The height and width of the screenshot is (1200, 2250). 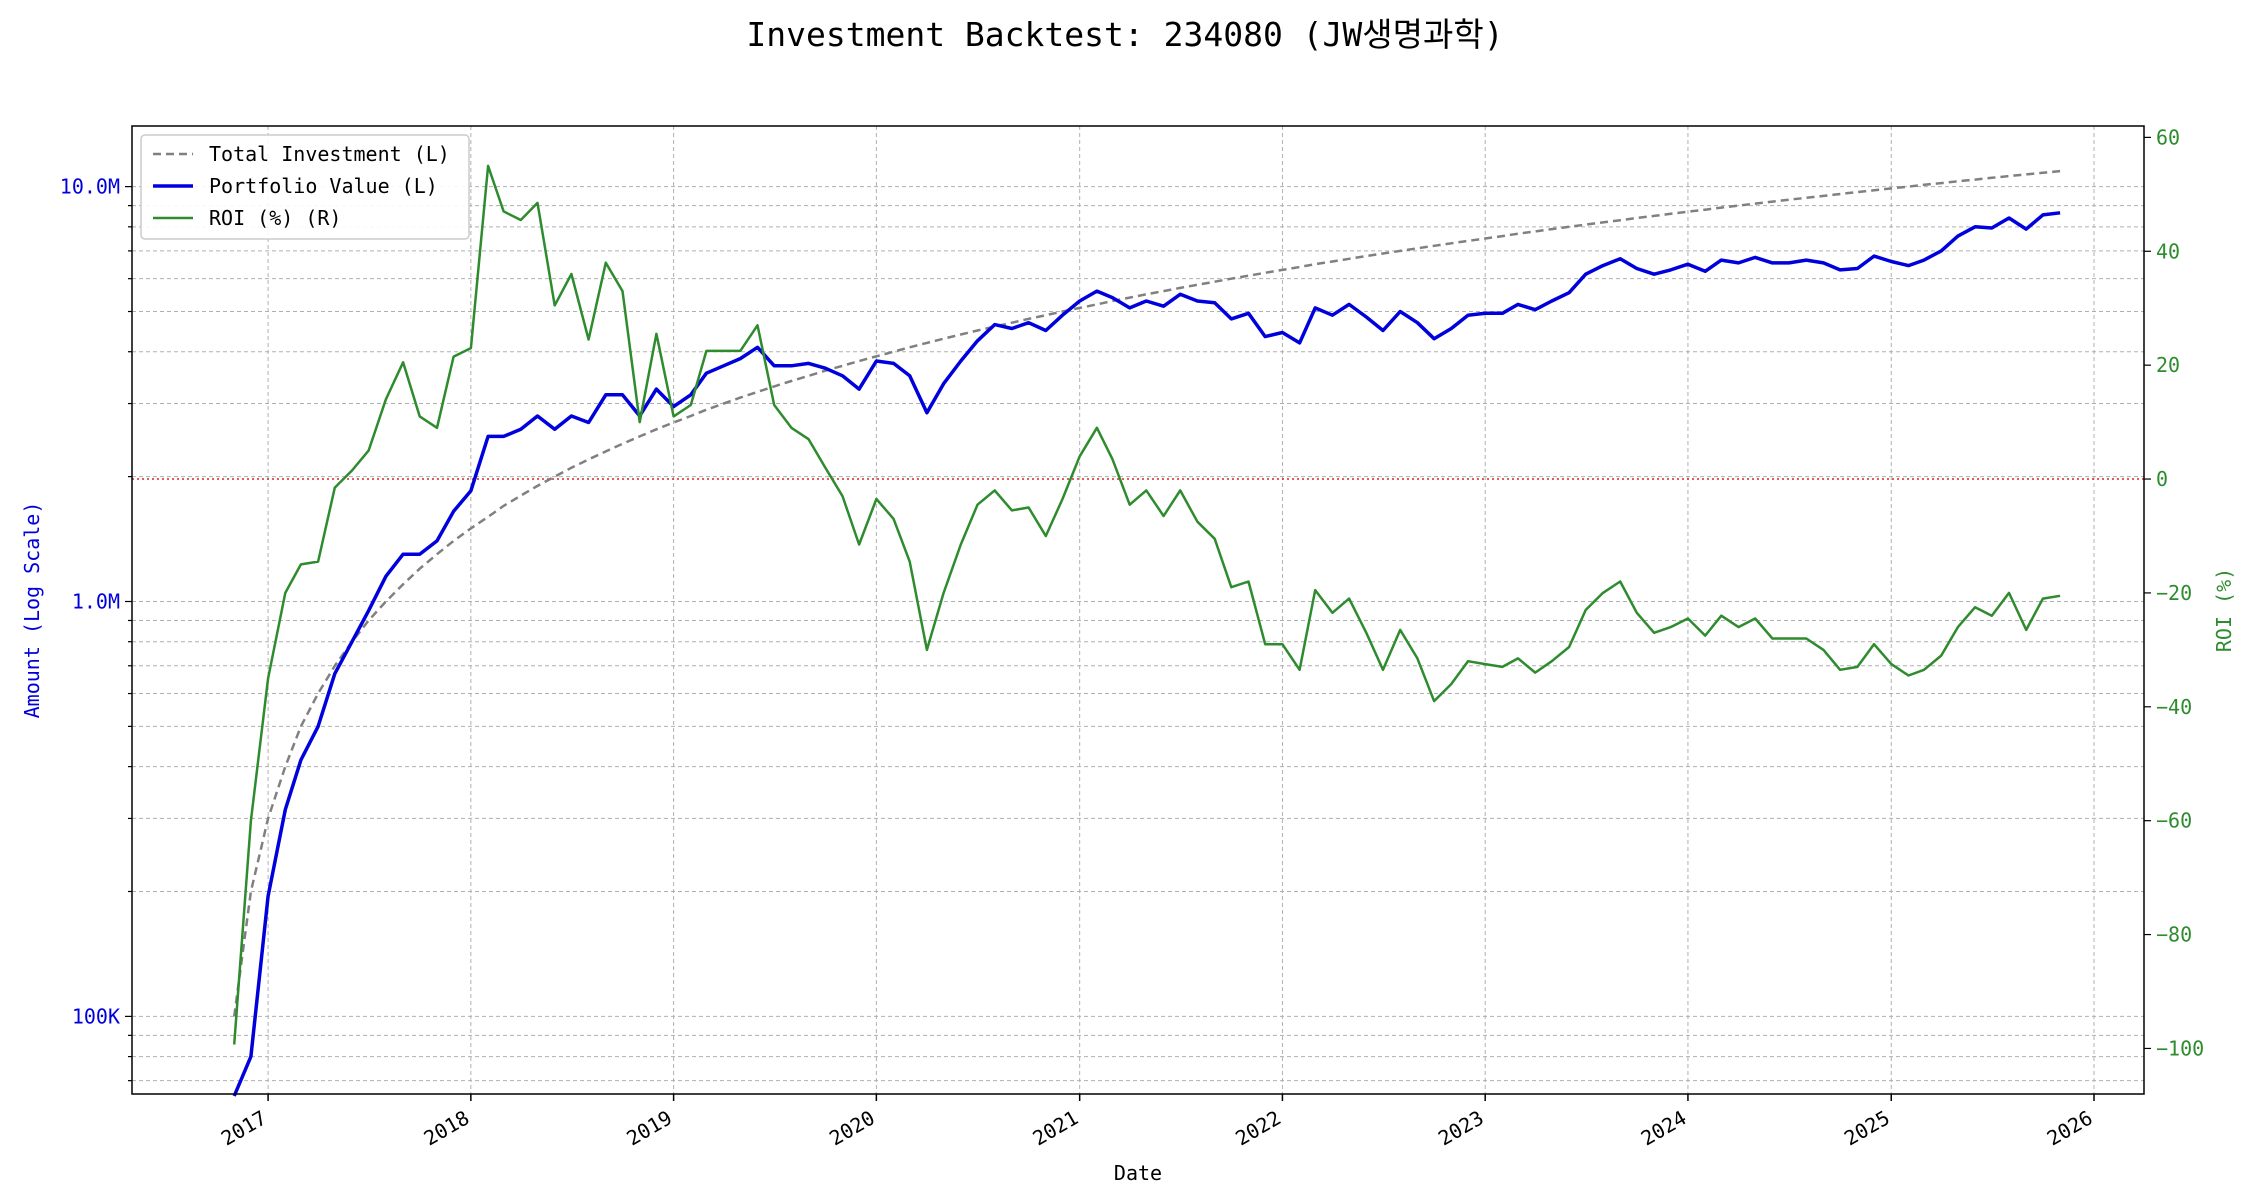 I want to click on right-axis-ticks: 60 40 20 0 −20 −40 −60 −80 −100, so click(x=2174, y=592).